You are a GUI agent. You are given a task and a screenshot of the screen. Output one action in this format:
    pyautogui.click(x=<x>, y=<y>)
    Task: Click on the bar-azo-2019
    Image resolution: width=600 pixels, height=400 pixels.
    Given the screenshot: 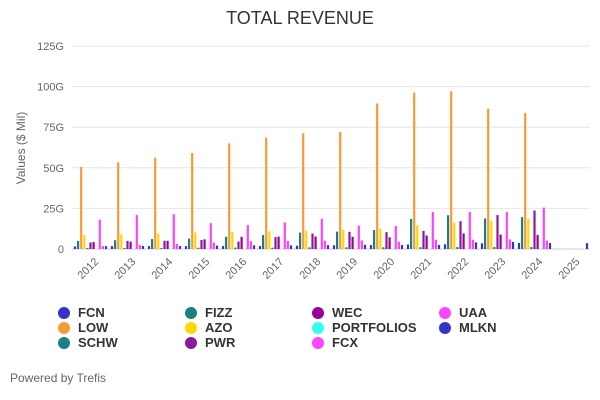 What is the action you would take?
    pyautogui.click(x=343, y=239)
    